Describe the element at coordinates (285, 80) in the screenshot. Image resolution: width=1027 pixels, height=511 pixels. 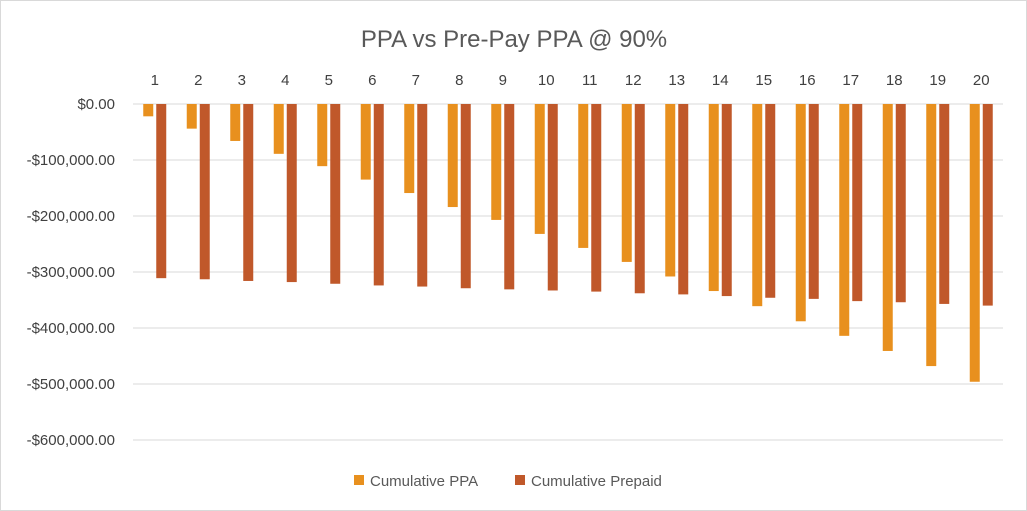
I see `x-tick-label: 4` at that location.